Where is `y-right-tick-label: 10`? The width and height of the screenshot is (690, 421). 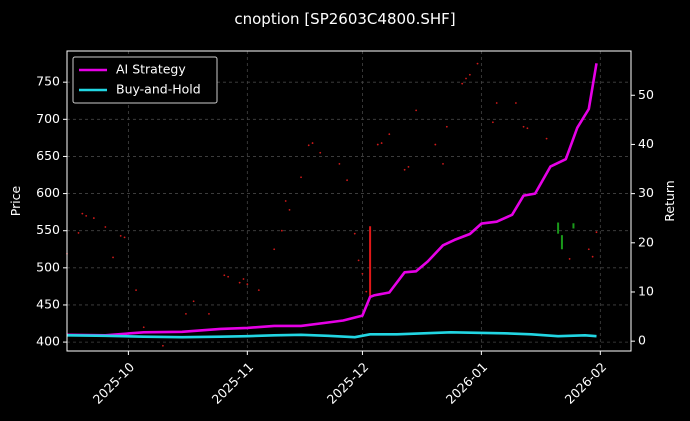
y-right-tick-label: 10 is located at coordinates (646, 290).